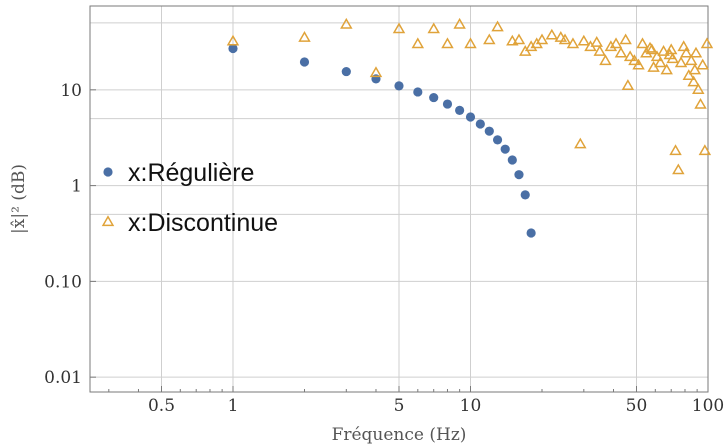 Image resolution: width=725 pixels, height=447 pixels. What do you see at coordinates (399, 435) in the screenshot?
I see `x-axis-label: Fréquence (Hz)` at bounding box center [399, 435].